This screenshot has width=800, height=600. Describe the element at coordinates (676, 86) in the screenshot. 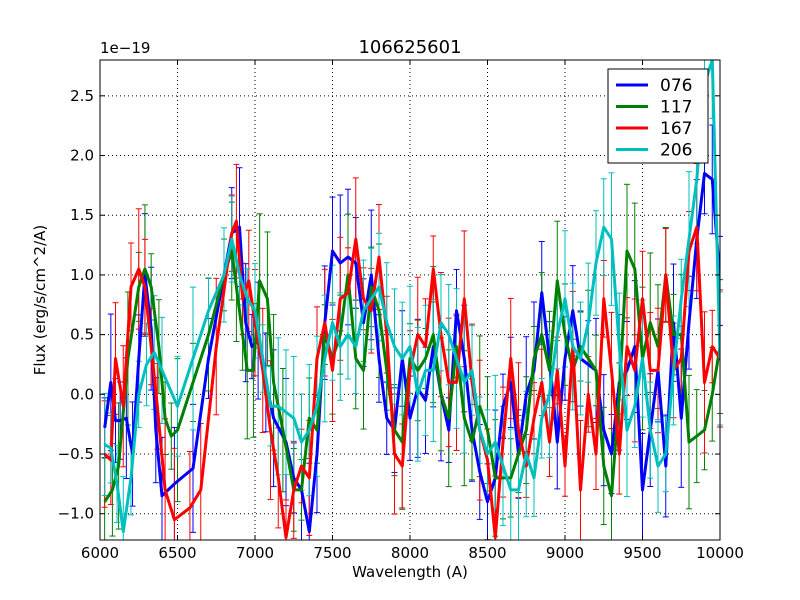

I see `legend-label-076: 076` at that location.